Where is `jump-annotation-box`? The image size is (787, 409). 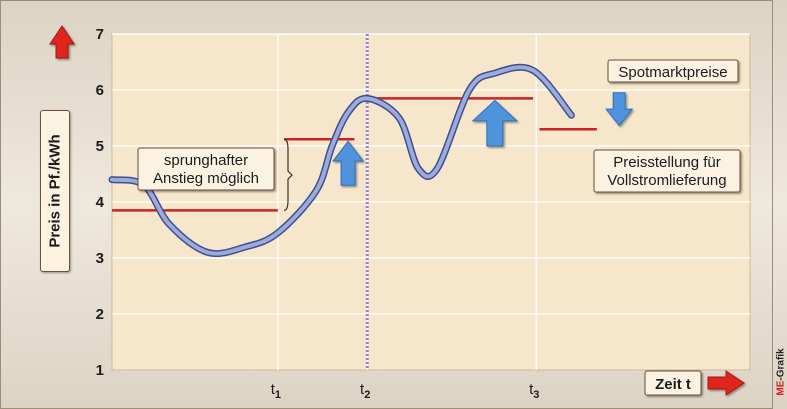 jump-annotation-box is located at coordinates (206, 169).